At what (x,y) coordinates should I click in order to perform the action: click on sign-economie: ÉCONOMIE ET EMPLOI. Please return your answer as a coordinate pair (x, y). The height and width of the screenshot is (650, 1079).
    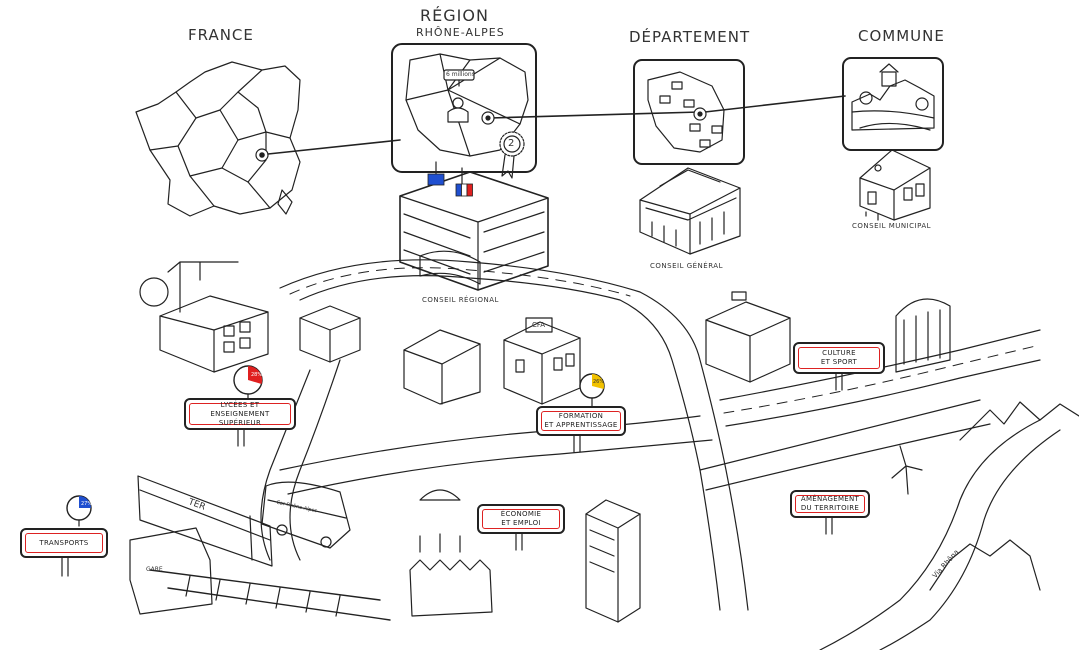
    Looking at the image, I should click on (521, 519).